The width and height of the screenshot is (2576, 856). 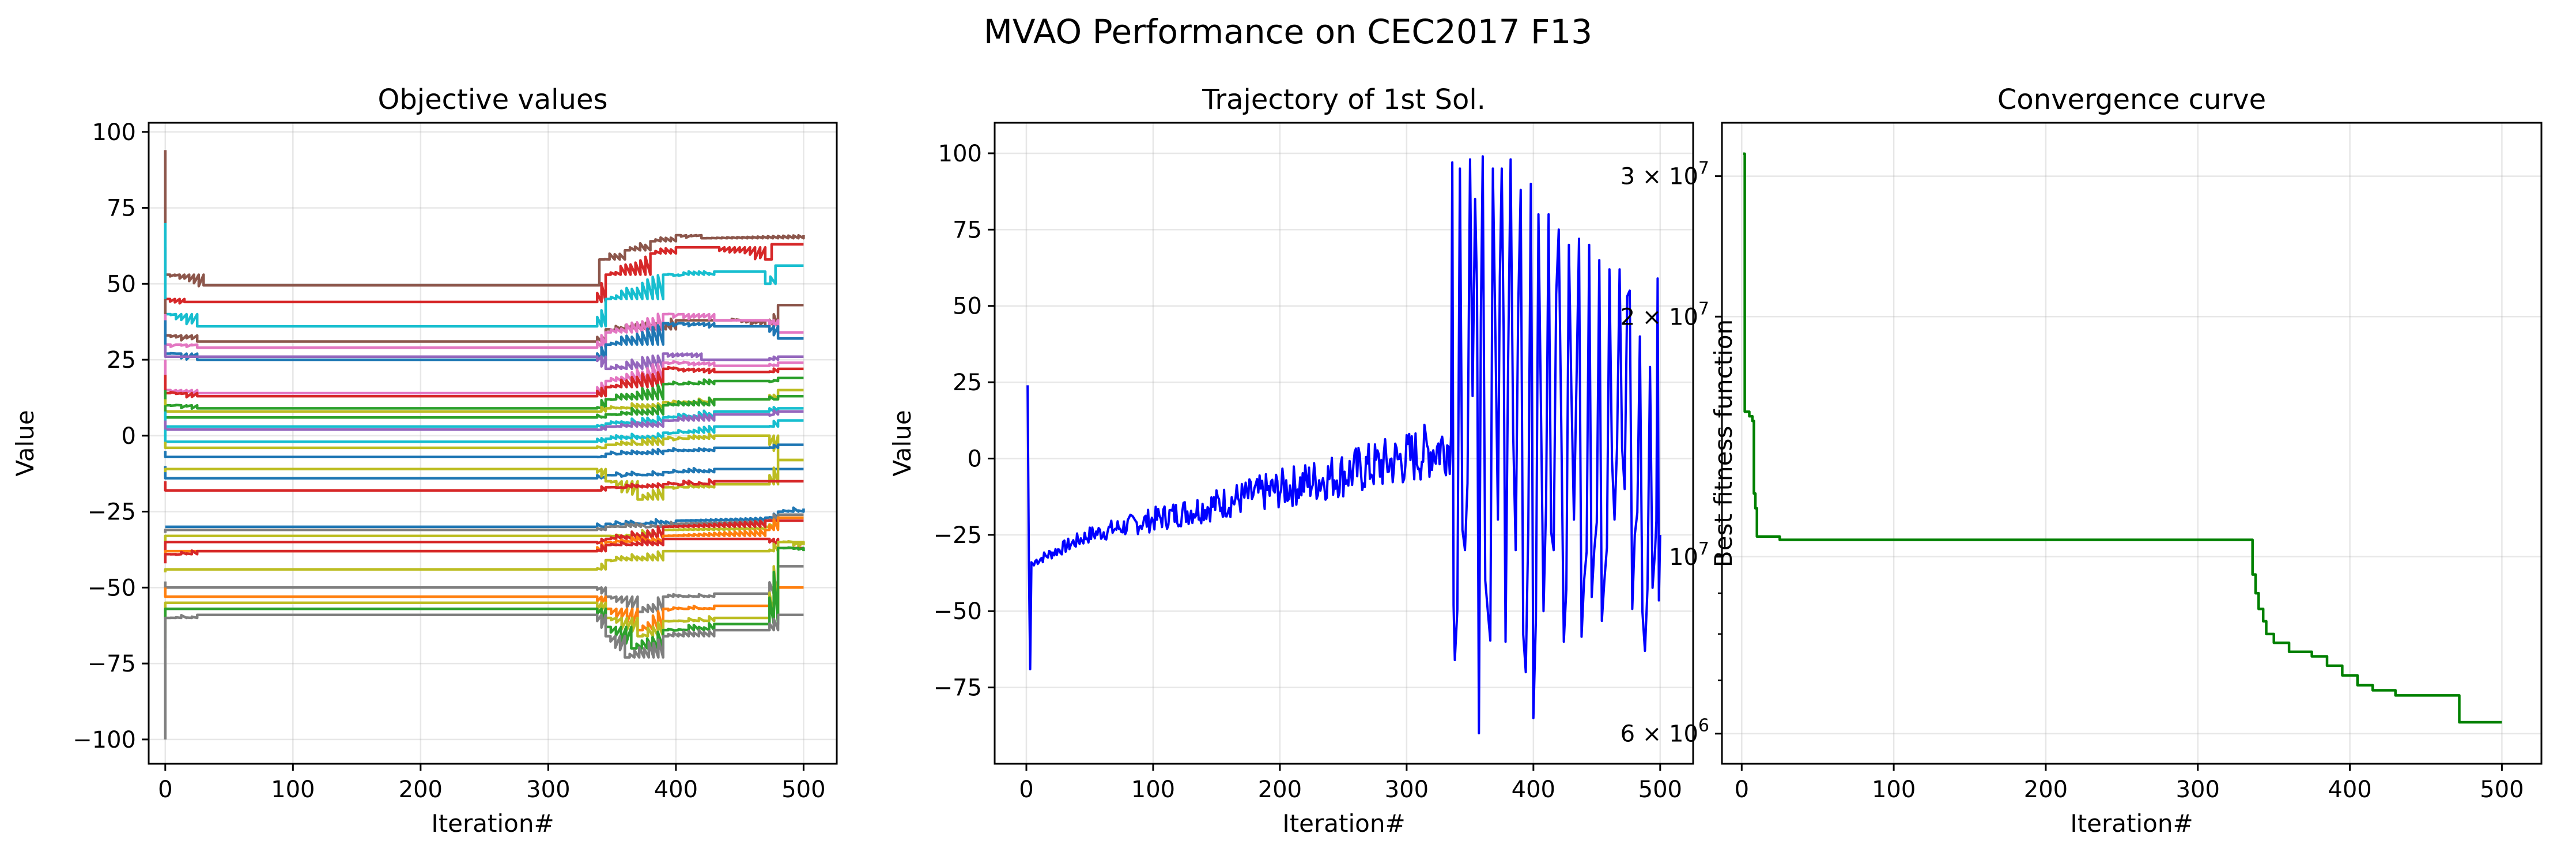 What do you see at coordinates (493, 100) in the screenshot?
I see `panel-title: Objective values` at bounding box center [493, 100].